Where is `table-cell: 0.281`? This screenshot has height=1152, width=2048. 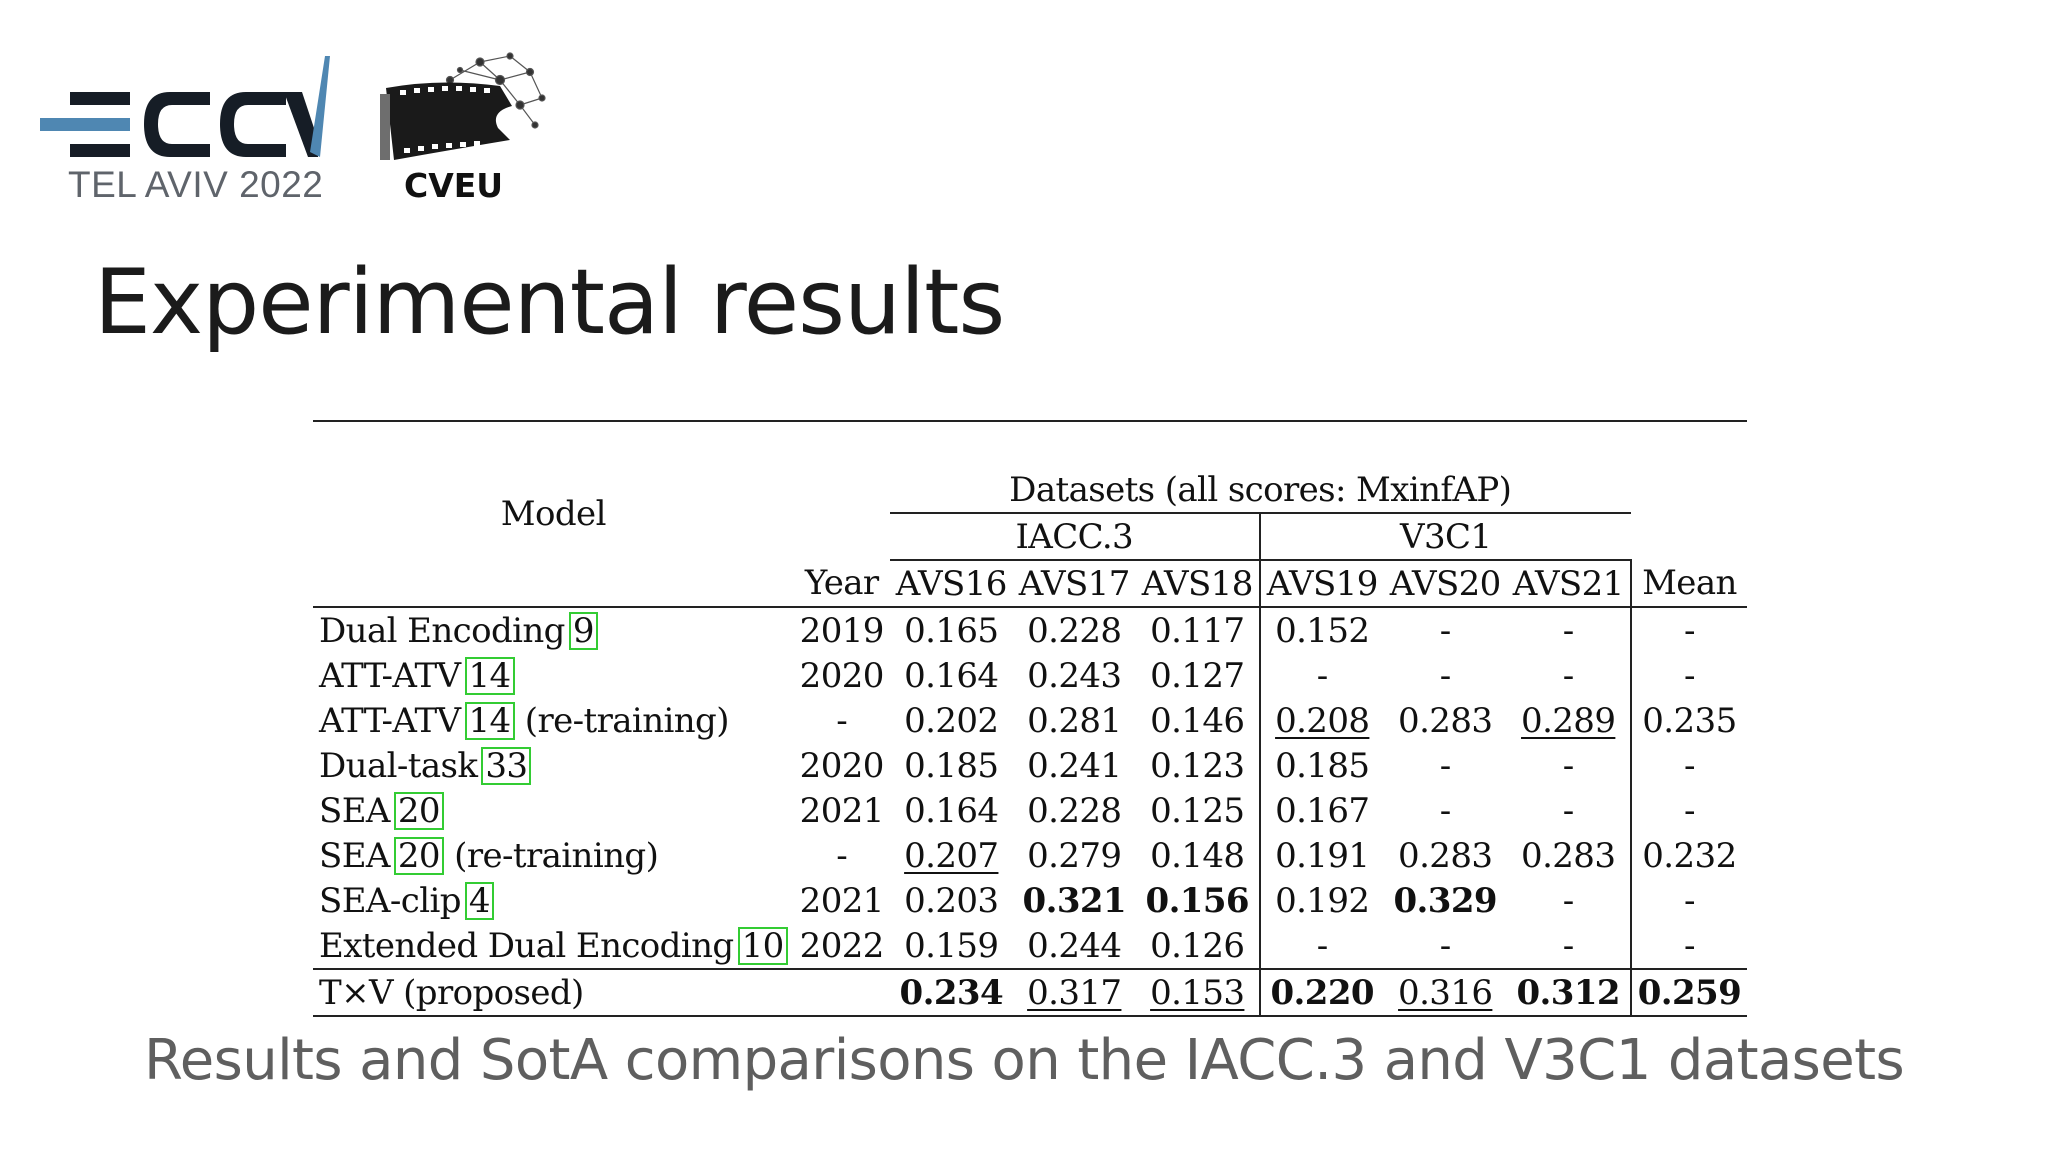 table-cell: 0.281 is located at coordinates (1074, 720).